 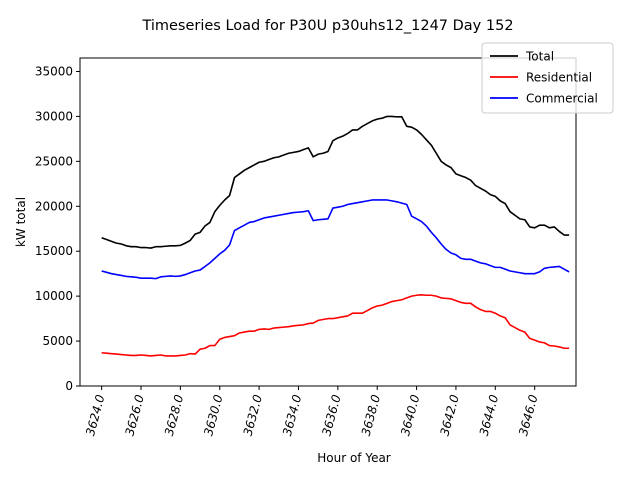 What do you see at coordinates (562, 99) in the screenshot?
I see `legend-label-commercial: Commercial` at bounding box center [562, 99].